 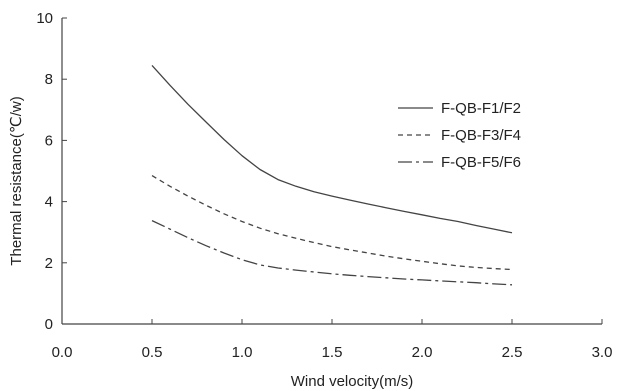 What do you see at coordinates (49, 202) in the screenshot?
I see `y-tick-label: 4` at bounding box center [49, 202].